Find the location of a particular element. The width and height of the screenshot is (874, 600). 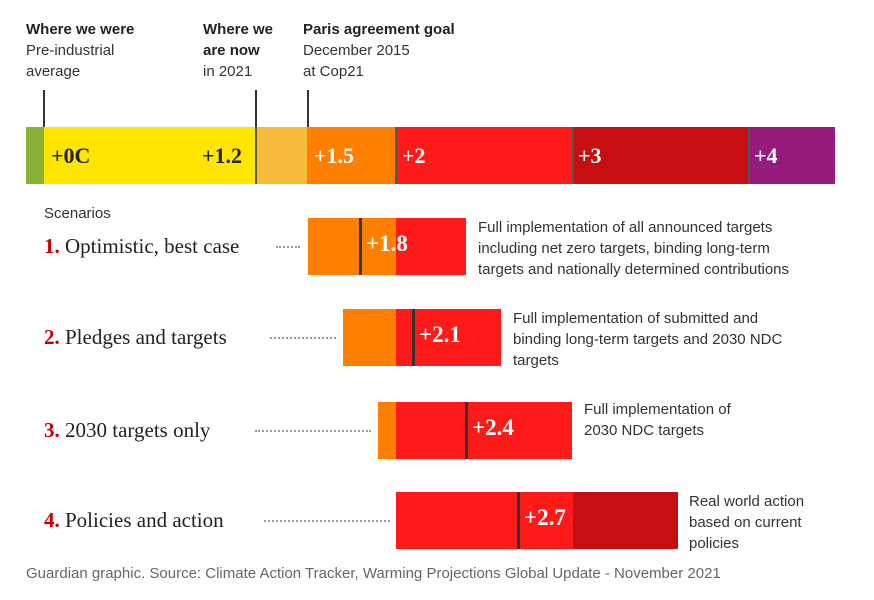

scenario-1-label: Optimistic, best case is located at coordinates (152, 246).